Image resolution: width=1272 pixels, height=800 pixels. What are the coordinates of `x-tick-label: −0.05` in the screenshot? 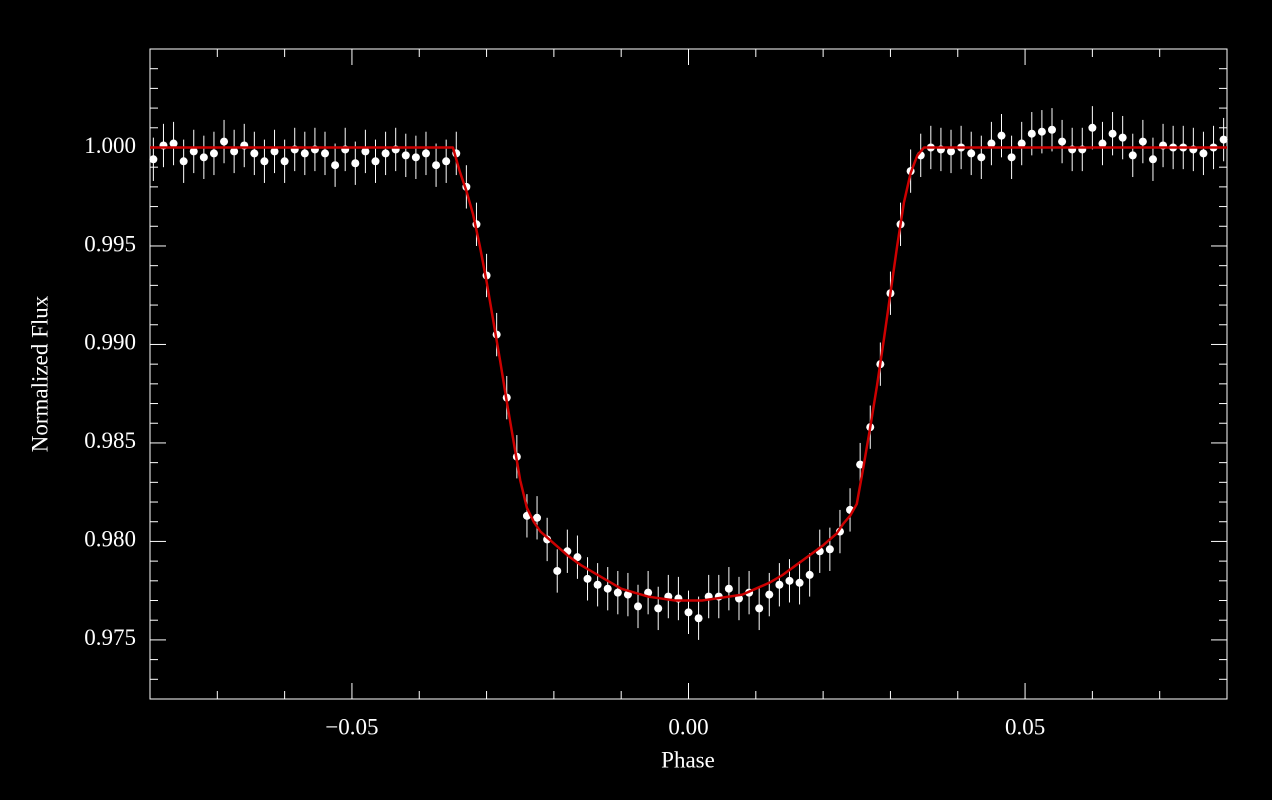 It's located at (351, 726).